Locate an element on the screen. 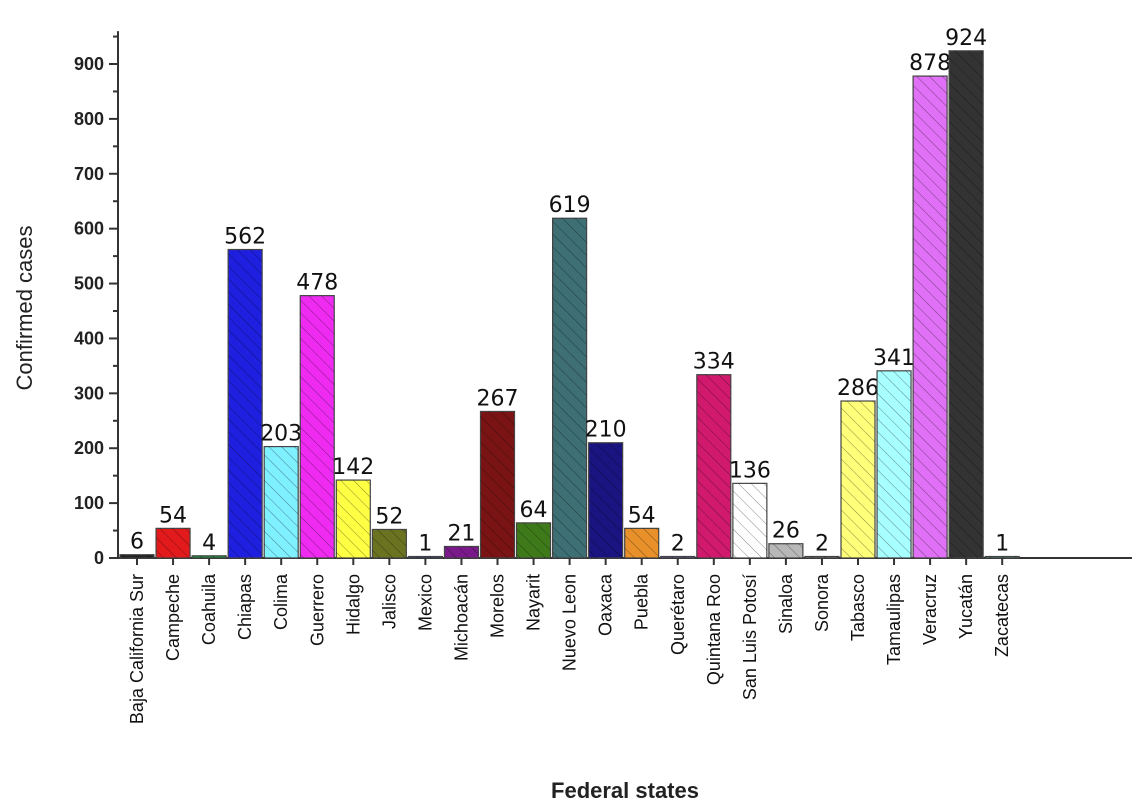  data-label: 267 is located at coordinates (498, 398).